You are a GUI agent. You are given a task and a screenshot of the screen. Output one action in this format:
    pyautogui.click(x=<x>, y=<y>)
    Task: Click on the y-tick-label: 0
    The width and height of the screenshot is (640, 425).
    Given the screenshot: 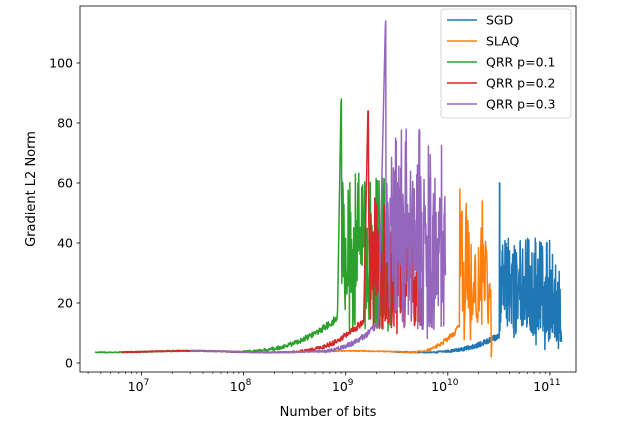 What is the action you would take?
    pyautogui.click(x=69, y=363)
    